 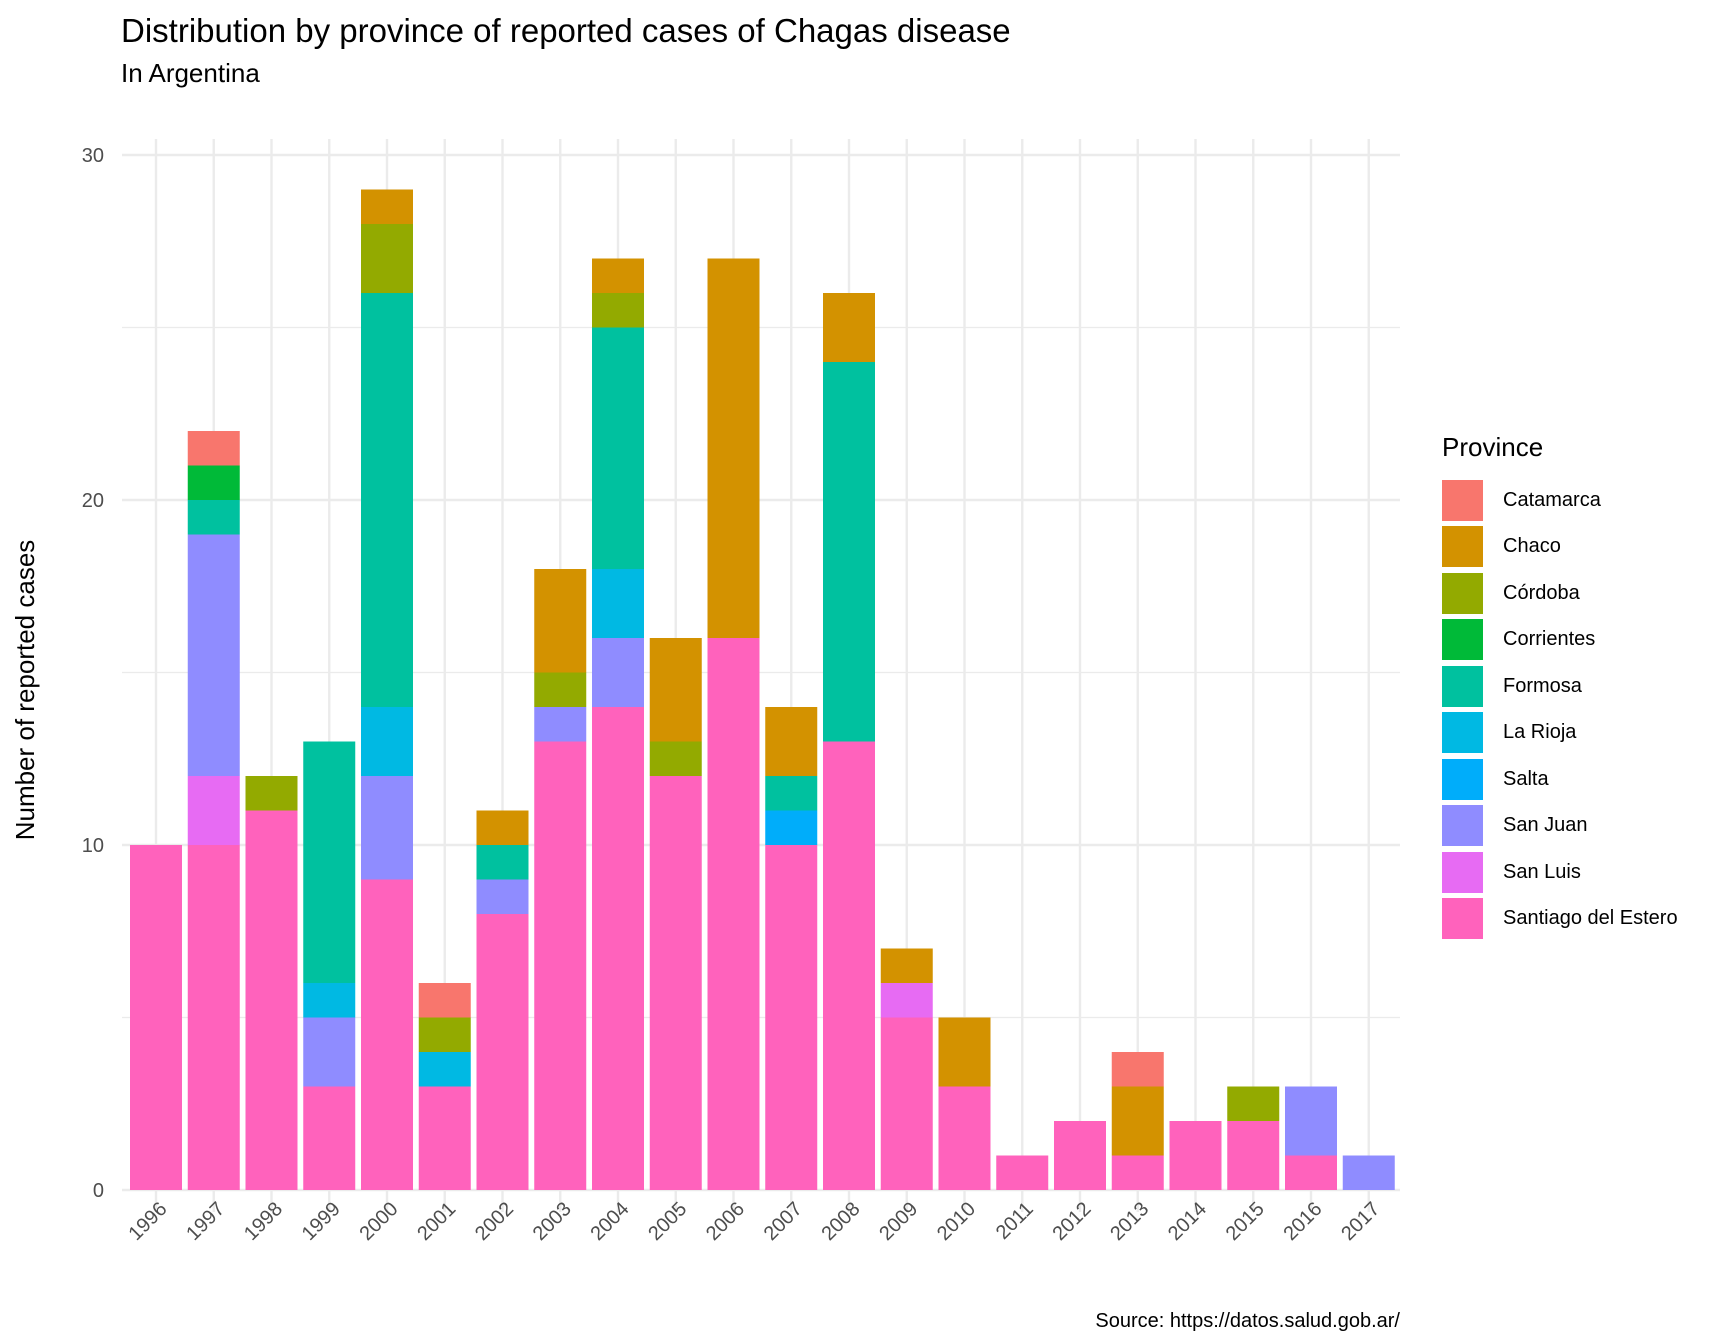 What do you see at coordinates (502, 862) in the screenshot?
I see `bar-segment: Formosa 2002: 1` at bounding box center [502, 862].